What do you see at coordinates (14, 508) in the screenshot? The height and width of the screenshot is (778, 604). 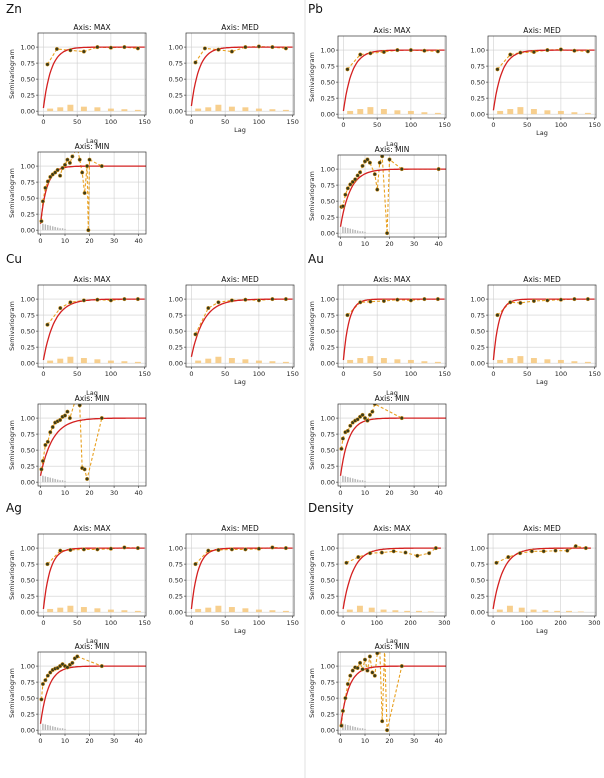 I see `ag-group-title: Ag` at bounding box center [14, 508].